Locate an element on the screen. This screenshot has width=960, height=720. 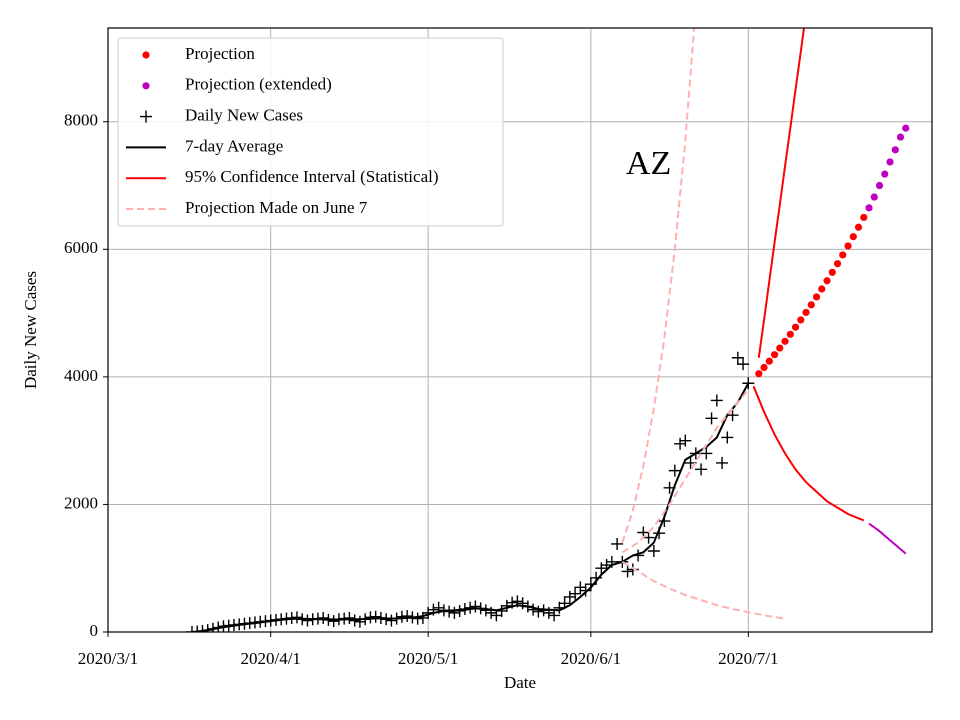
legend-plus is located at coordinates (146, 116).